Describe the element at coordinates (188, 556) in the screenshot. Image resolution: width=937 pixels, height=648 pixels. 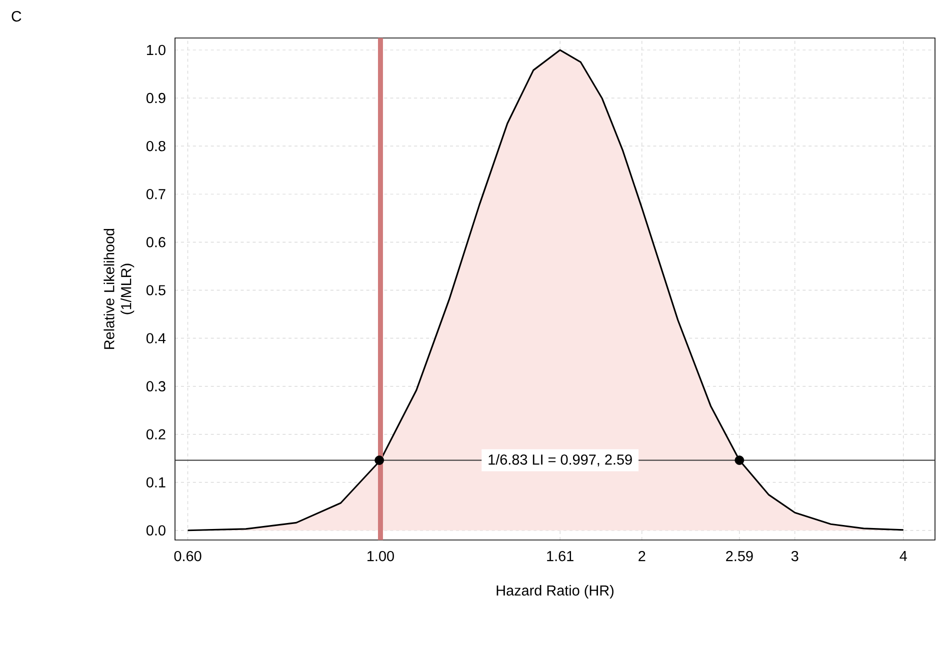
I see `x-tick-label: 0.60` at that location.